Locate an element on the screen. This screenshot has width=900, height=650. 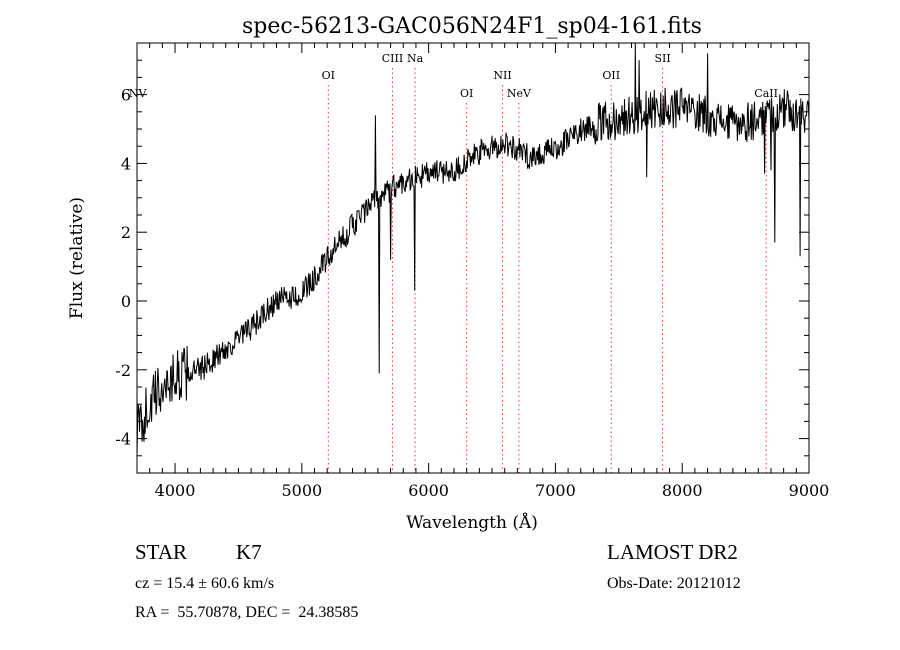
emission-line-label: Na is located at coordinates (415, 58).